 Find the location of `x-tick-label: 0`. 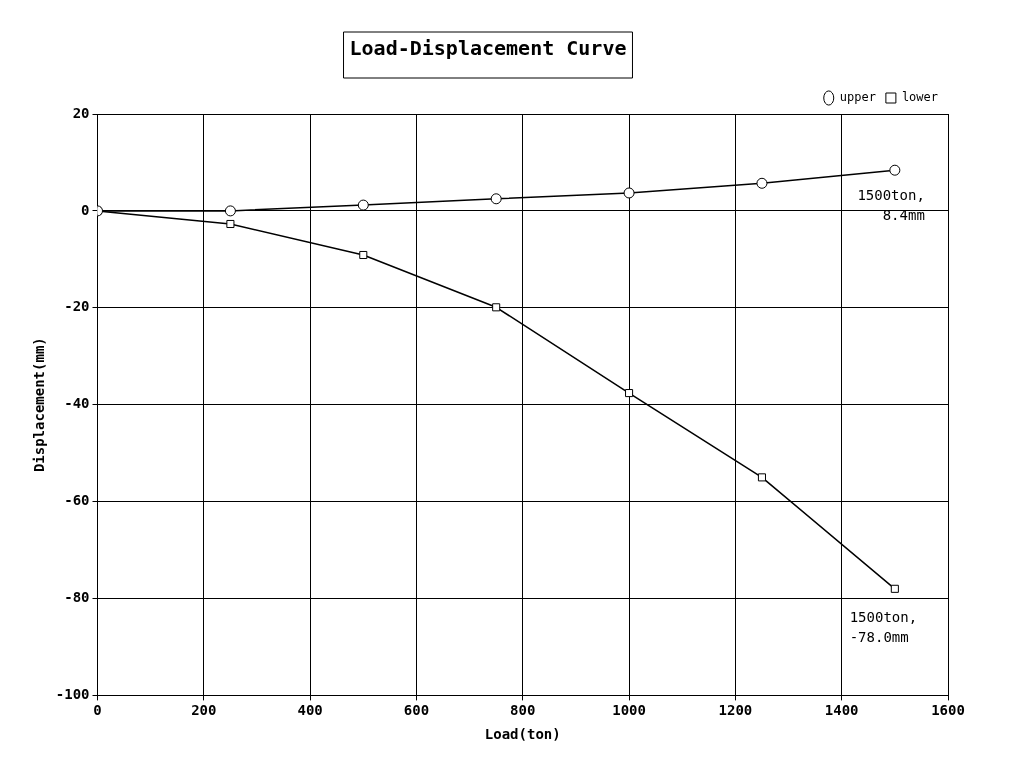

x-tick-label: 0 is located at coordinates (97, 710).